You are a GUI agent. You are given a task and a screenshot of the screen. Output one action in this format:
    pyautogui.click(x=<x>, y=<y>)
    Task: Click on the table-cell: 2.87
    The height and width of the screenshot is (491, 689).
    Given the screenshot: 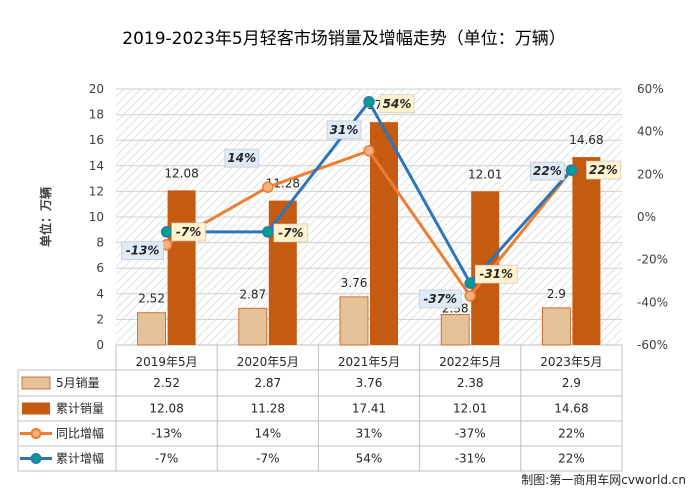 What is the action you would take?
    pyautogui.click(x=267, y=383)
    